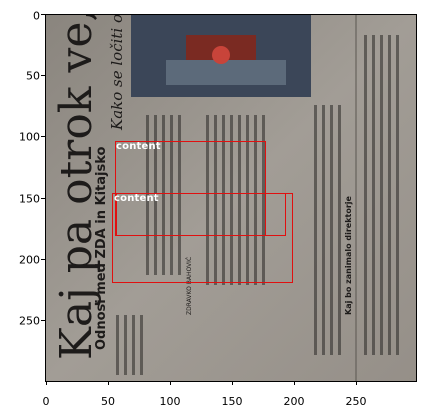 This screenshot has height=418, width=425. Describe the element at coordinates (46, 401) in the screenshot. I see `x-tick-label: 0` at that location.